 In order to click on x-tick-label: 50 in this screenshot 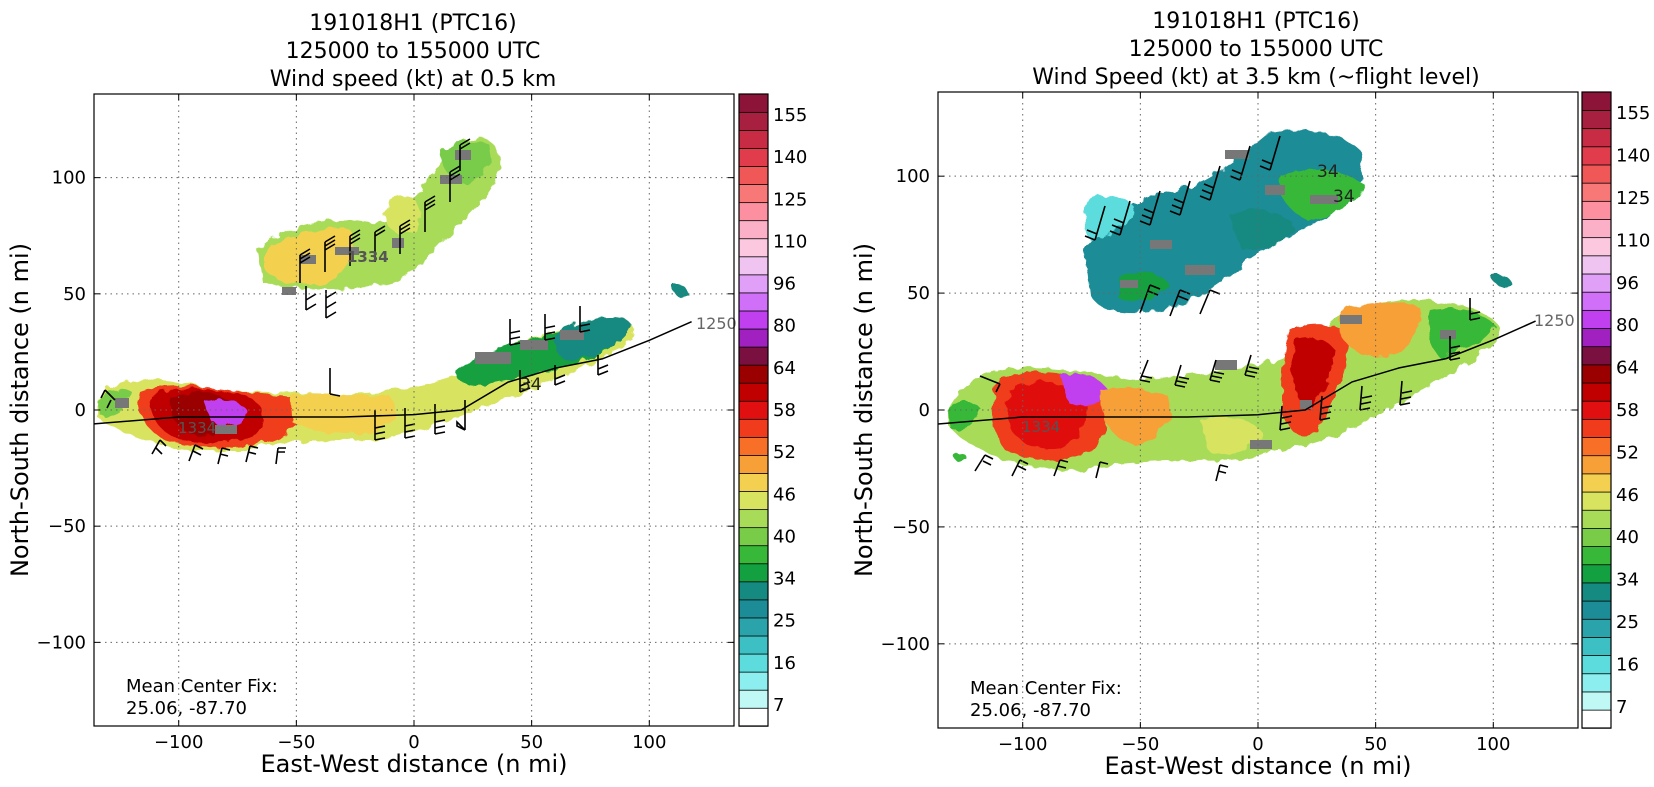, I will do `click(531, 742)`.